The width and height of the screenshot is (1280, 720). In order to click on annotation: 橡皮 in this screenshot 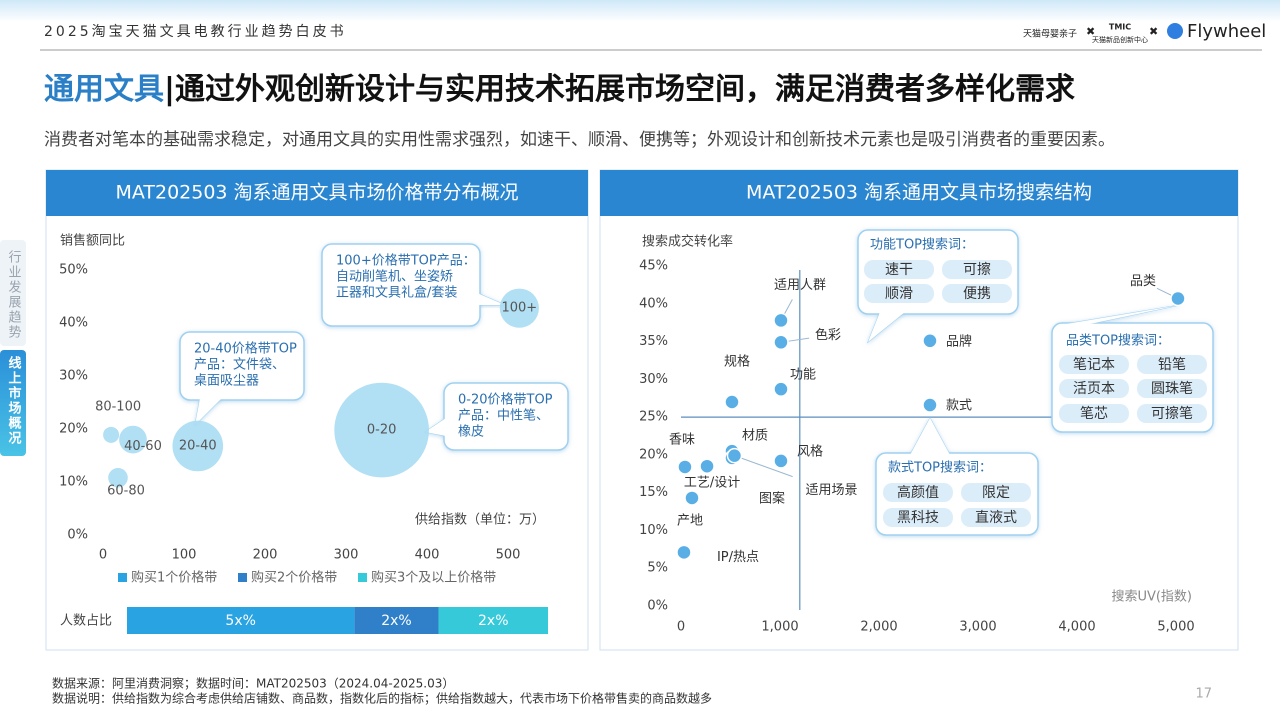, I will do `click(471, 432)`.